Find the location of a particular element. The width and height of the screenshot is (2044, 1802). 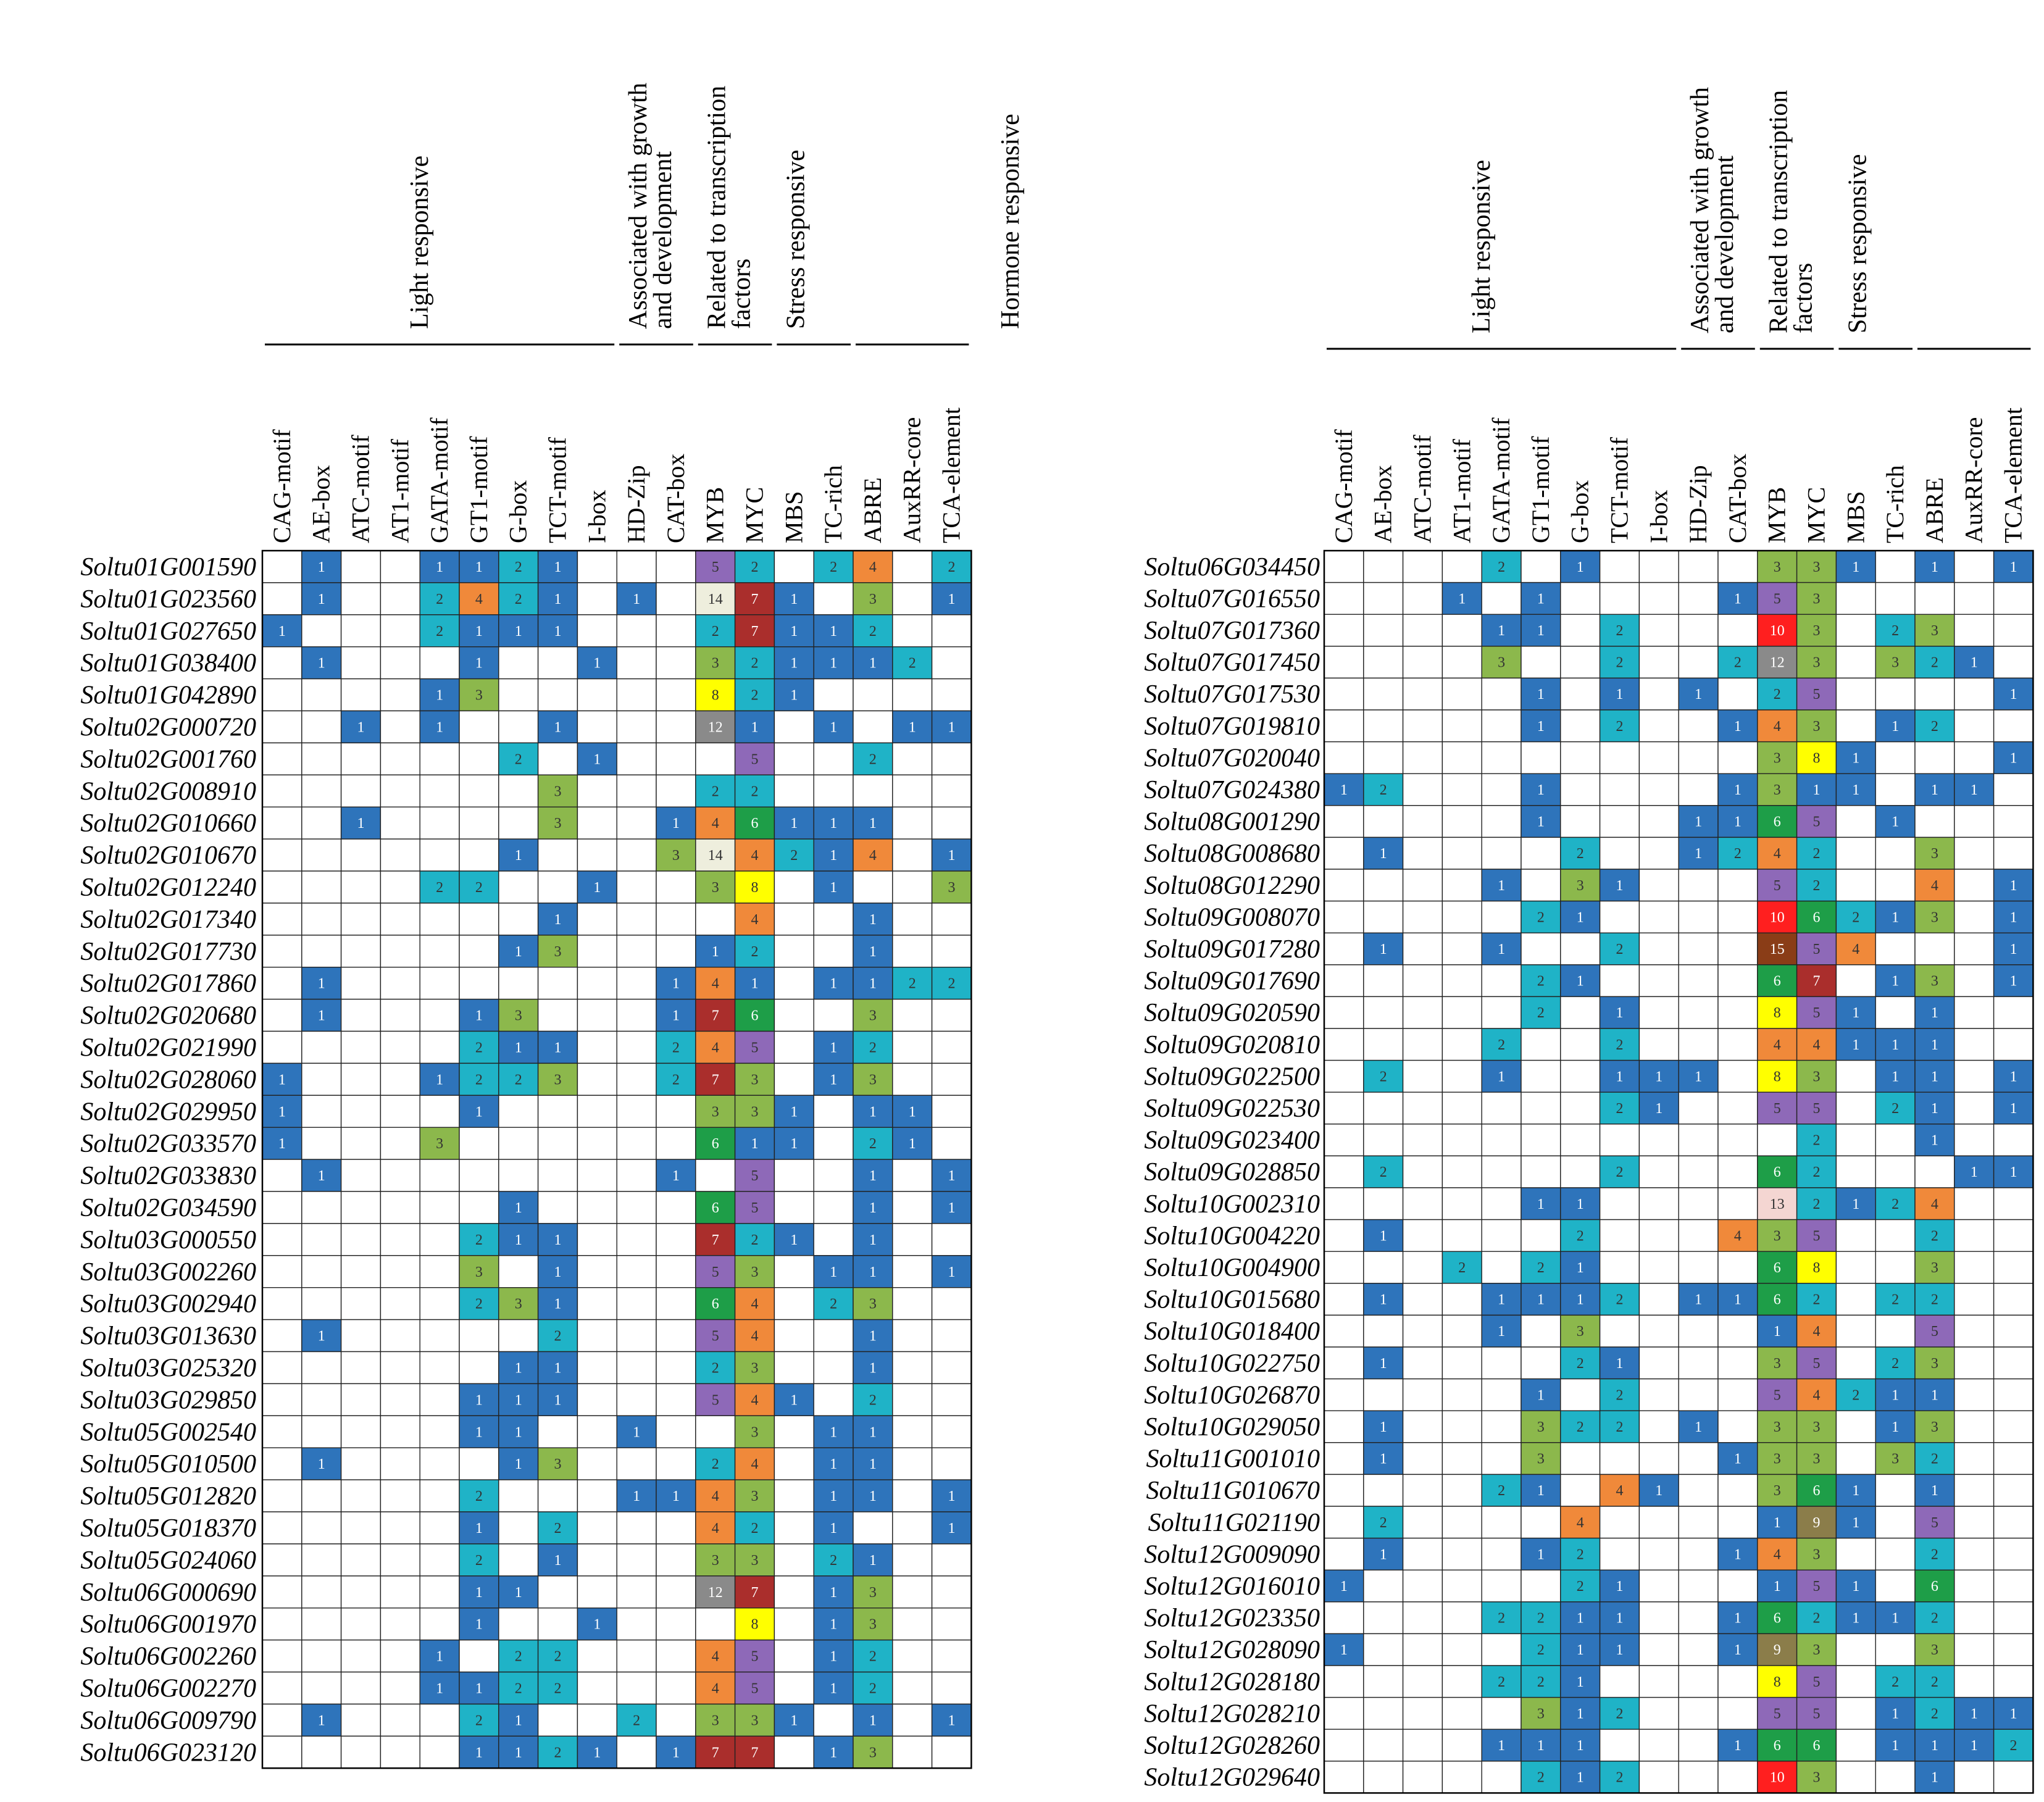

element-label: MYC is located at coordinates (1816, 515).